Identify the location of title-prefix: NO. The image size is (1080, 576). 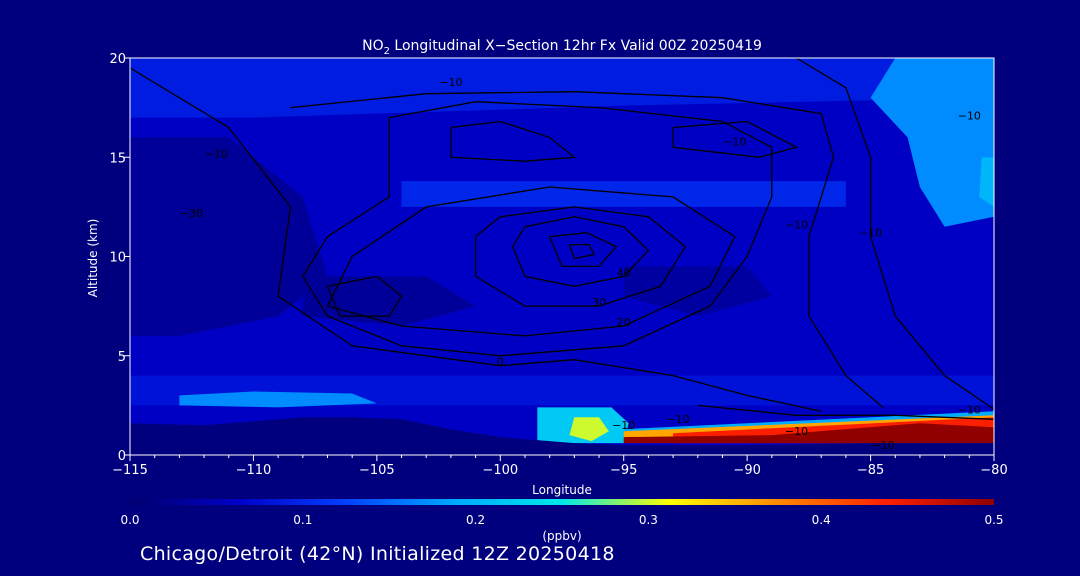
(373, 46).